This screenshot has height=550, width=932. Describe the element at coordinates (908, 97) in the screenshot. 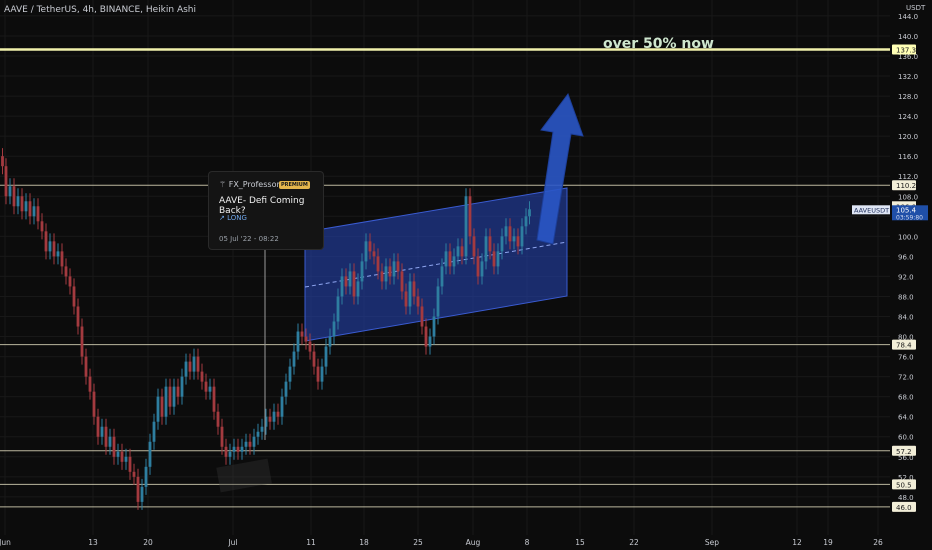

I see `y-tick-label: 128.0` at that location.